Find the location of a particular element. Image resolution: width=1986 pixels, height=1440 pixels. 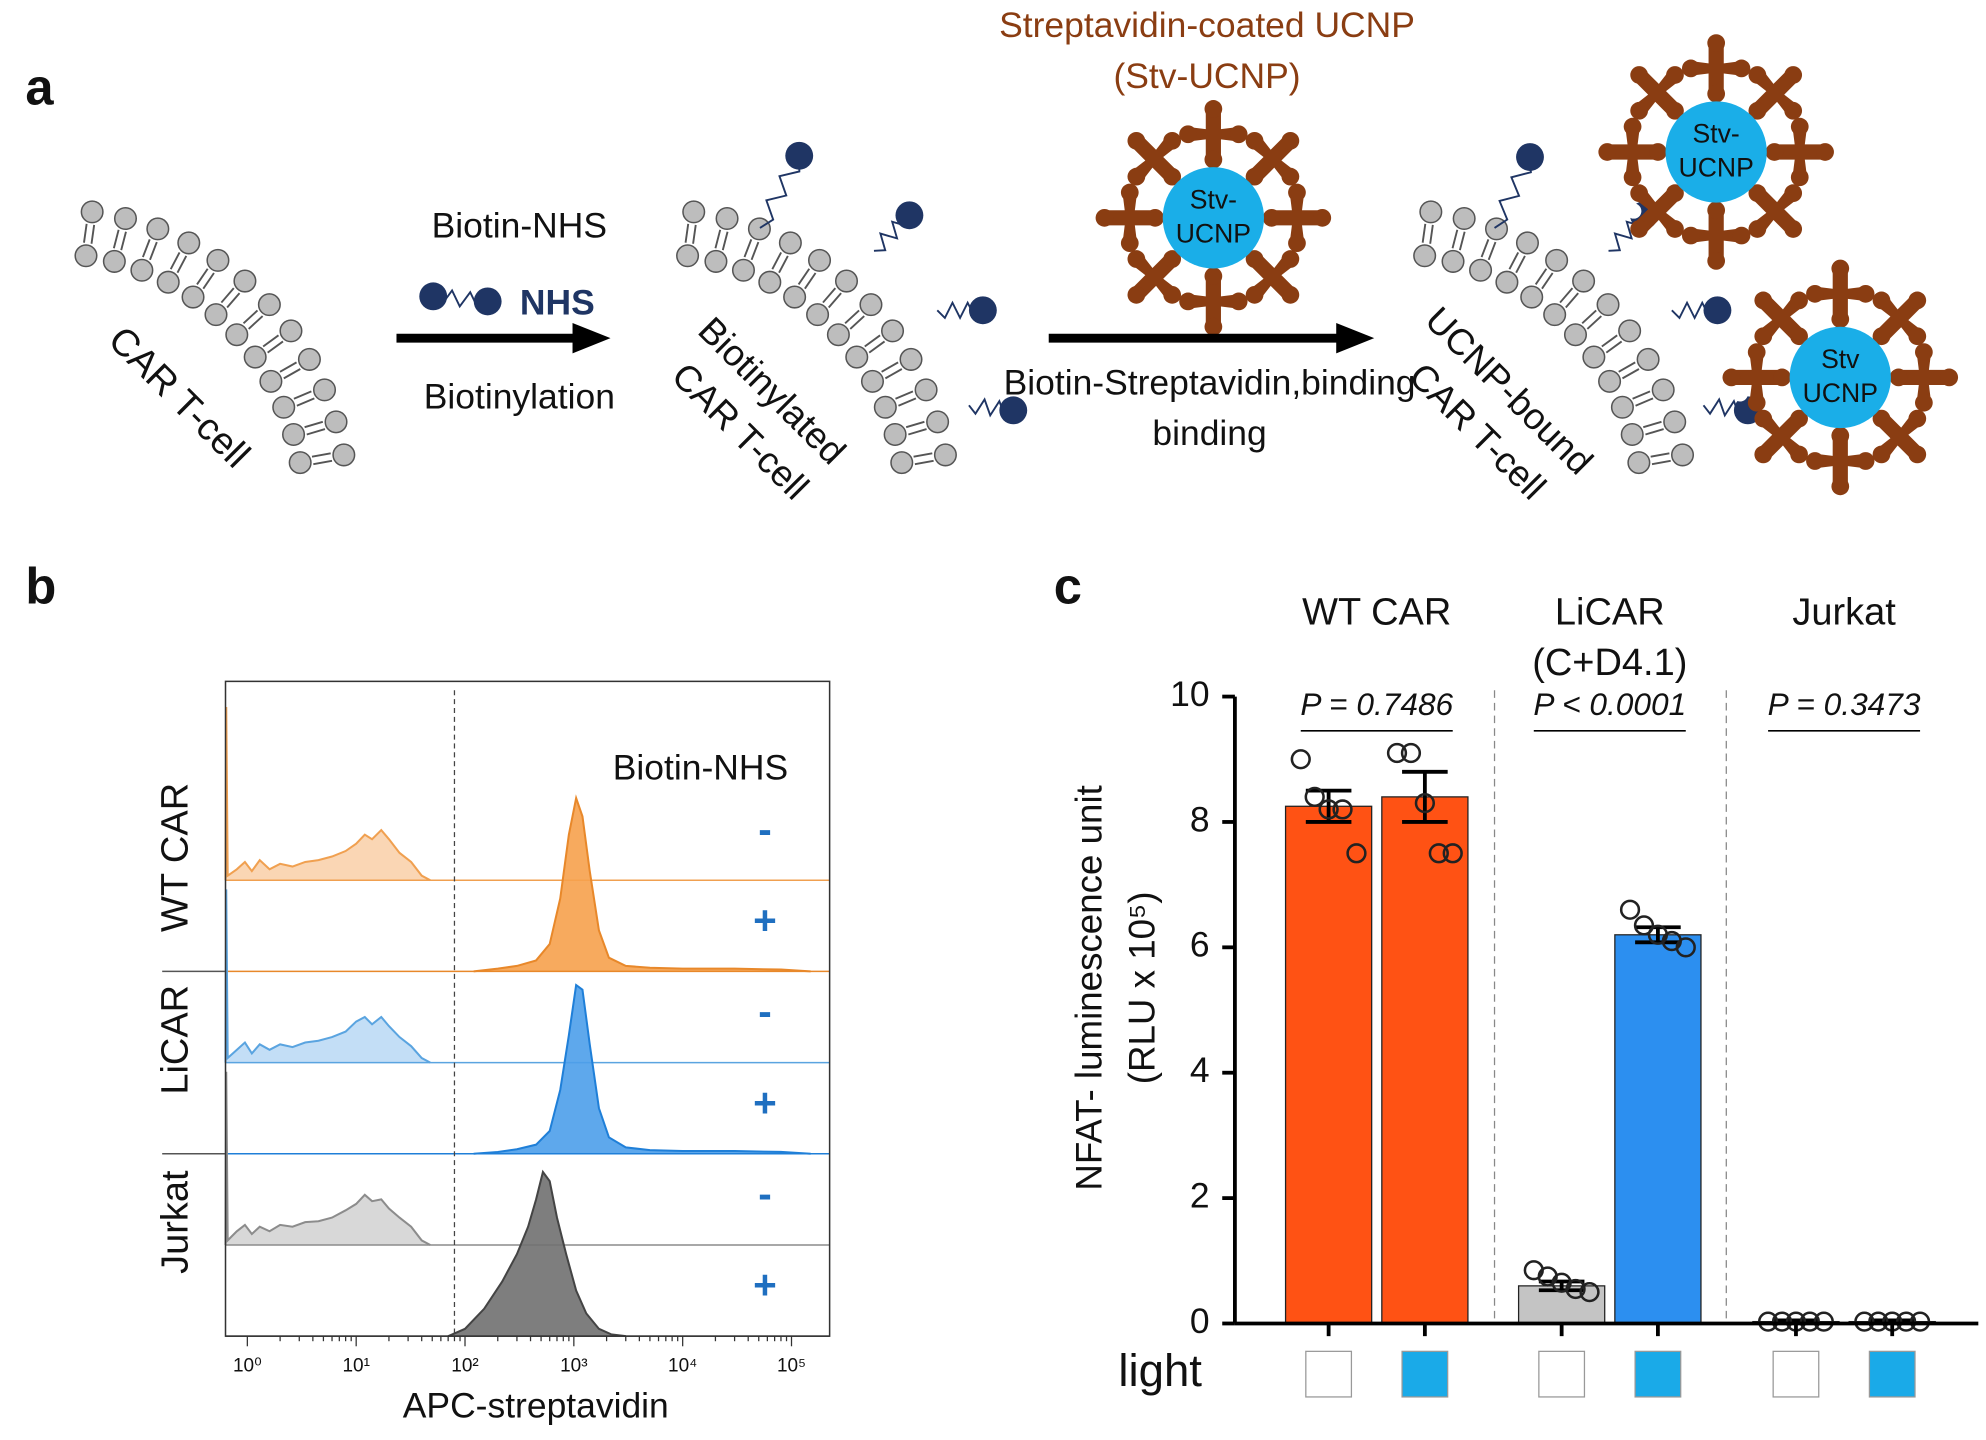

label: 10¹ is located at coordinates (355, 1366).